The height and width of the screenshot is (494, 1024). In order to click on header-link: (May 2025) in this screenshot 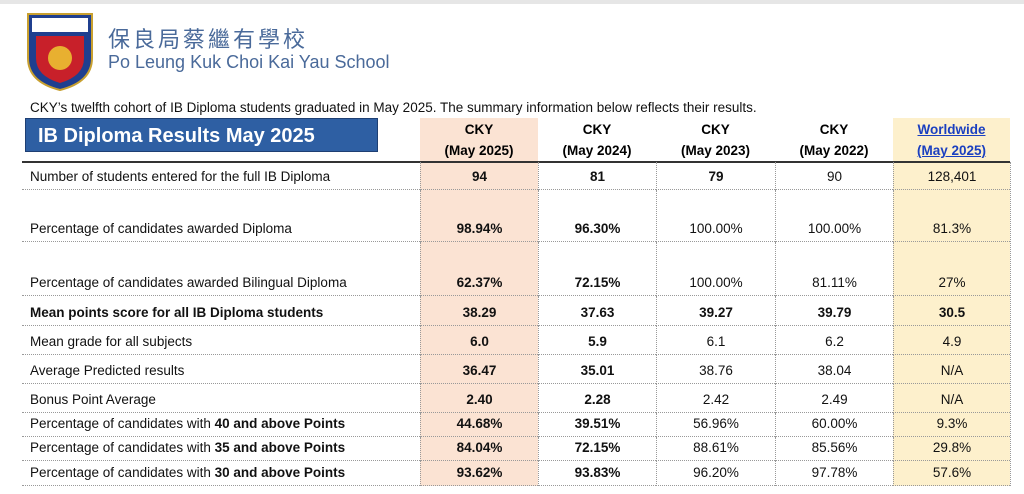, I will do `click(951, 150)`.